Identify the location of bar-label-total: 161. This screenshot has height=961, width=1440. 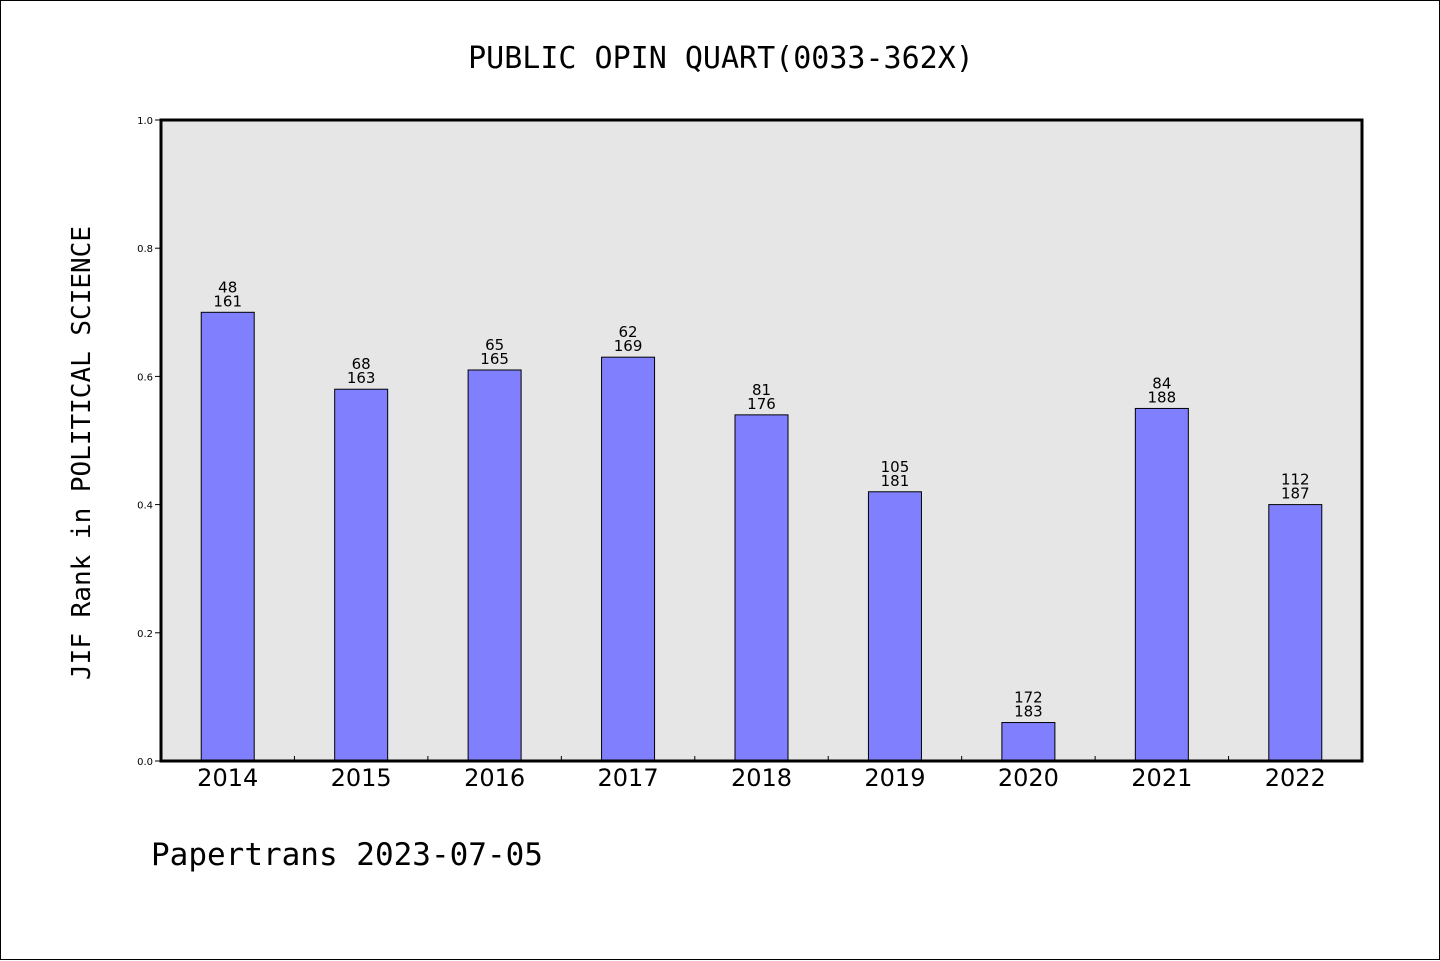
(227, 301).